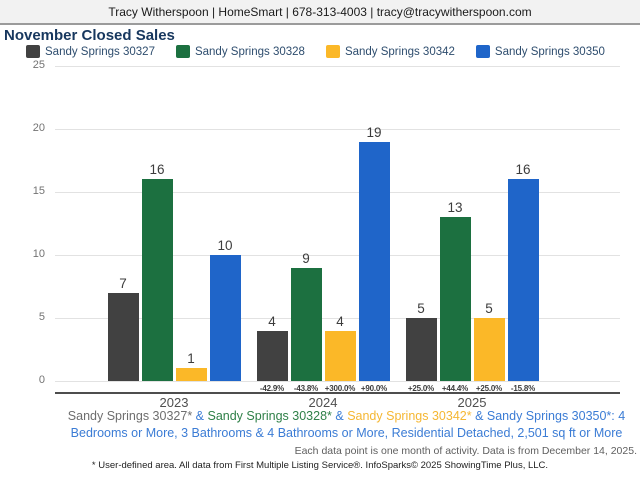 This screenshot has width=640, height=480. I want to click on bar-pct-change-label: -15.8%, so click(523, 388).